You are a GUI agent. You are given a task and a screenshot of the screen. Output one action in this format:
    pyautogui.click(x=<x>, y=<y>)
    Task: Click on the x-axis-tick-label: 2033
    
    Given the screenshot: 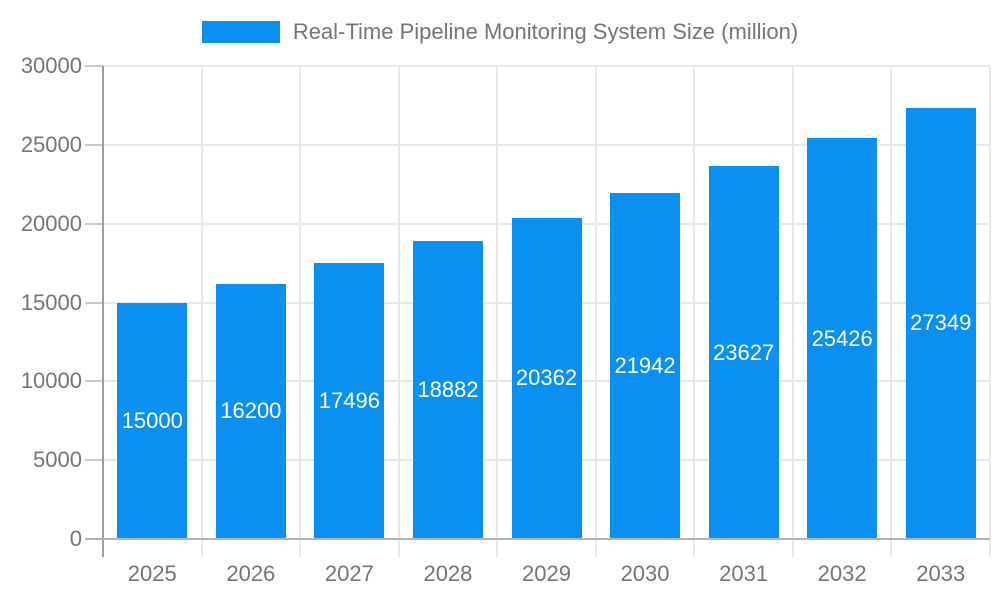 What is the action you would take?
    pyautogui.click(x=941, y=573)
    